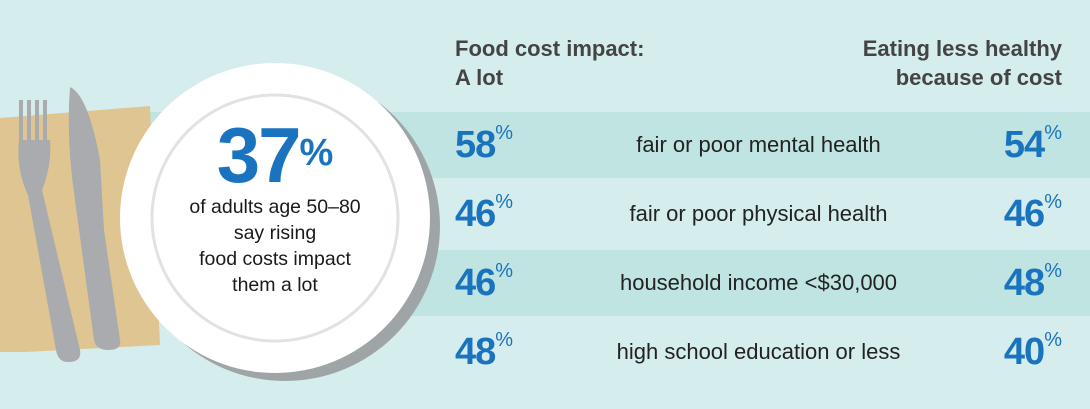  Describe the element at coordinates (275, 285) in the screenshot. I see `headline-line: them a lot` at that location.